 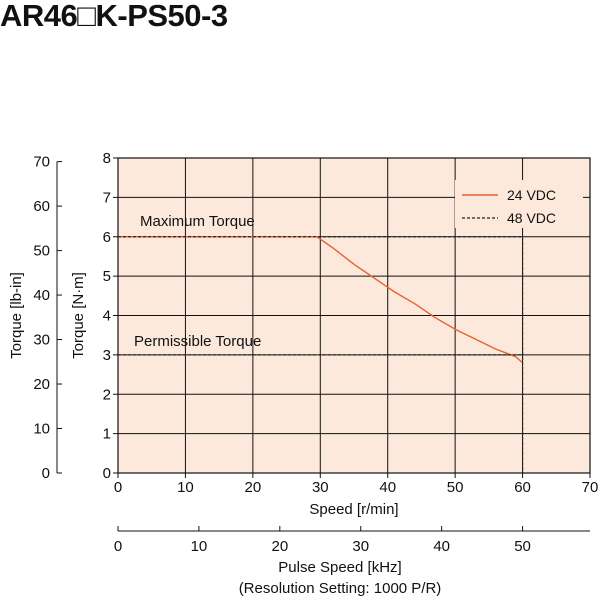 I want to click on secondary-y-tick-label: 70, so click(x=41, y=162).